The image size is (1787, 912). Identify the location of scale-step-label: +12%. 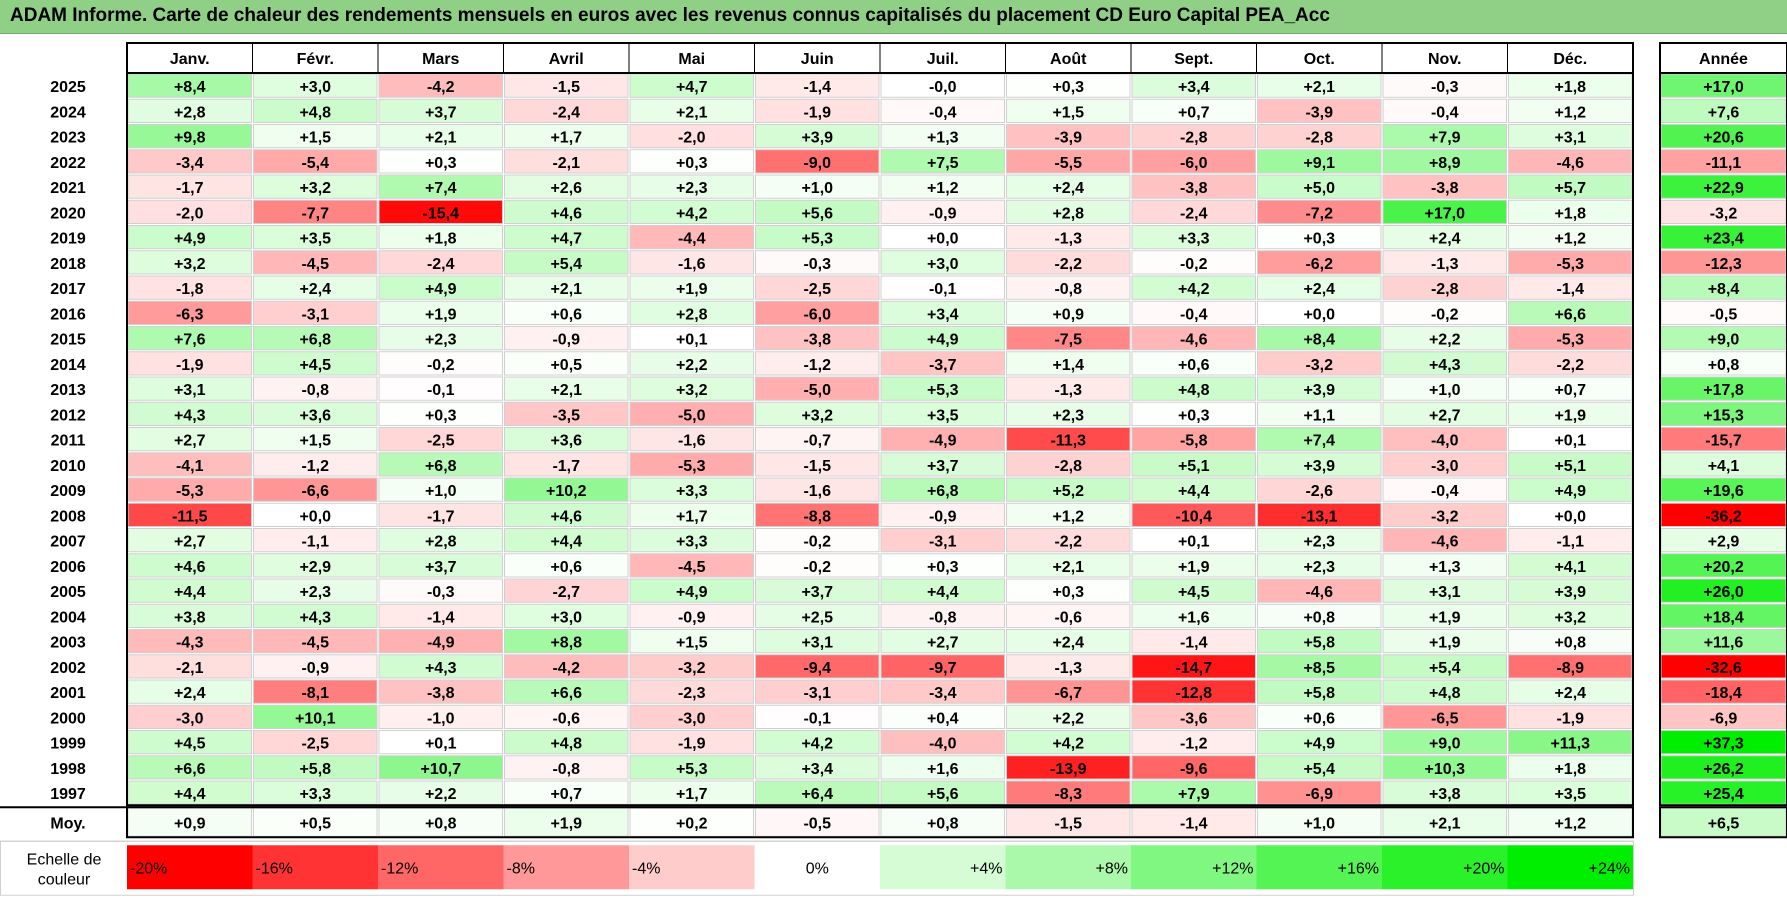
(1232, 868).